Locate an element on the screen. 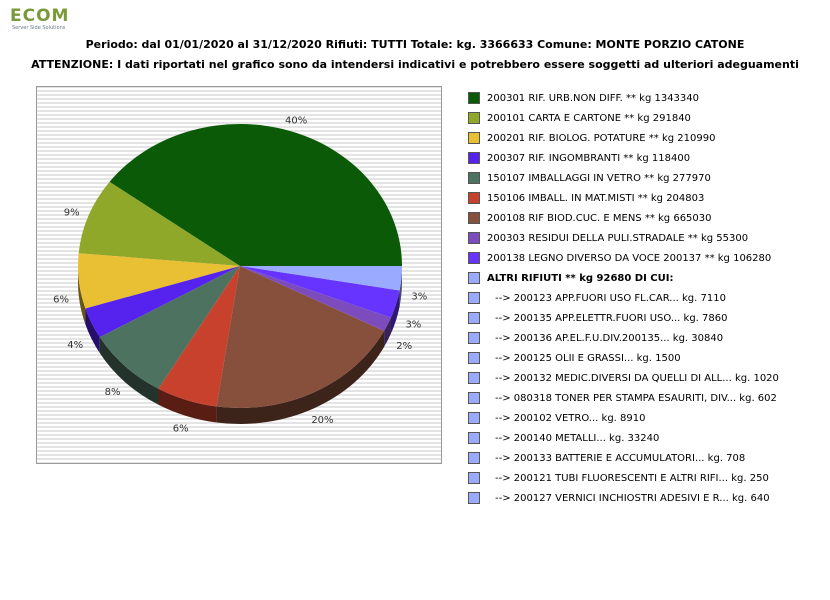 This screenshot has height=600, width=830. legend-item-1: 200101 CARTA E CARTONE ** kg 291840 is located at coordinates (648, 120).